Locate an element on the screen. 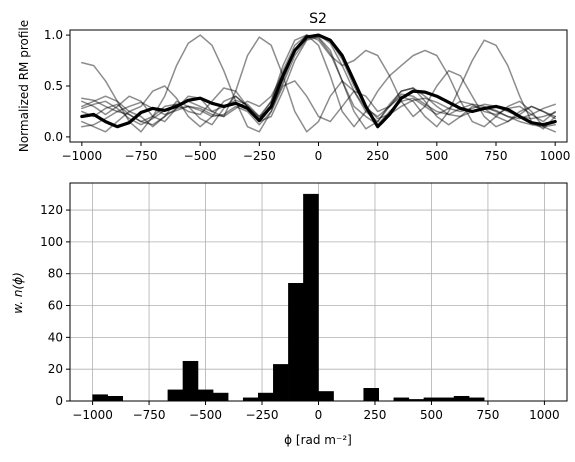 Image resolution: width=575 pixels, height=462 pixels. bottom-y-tick-label: 0 is located at coordinates (59, 401).